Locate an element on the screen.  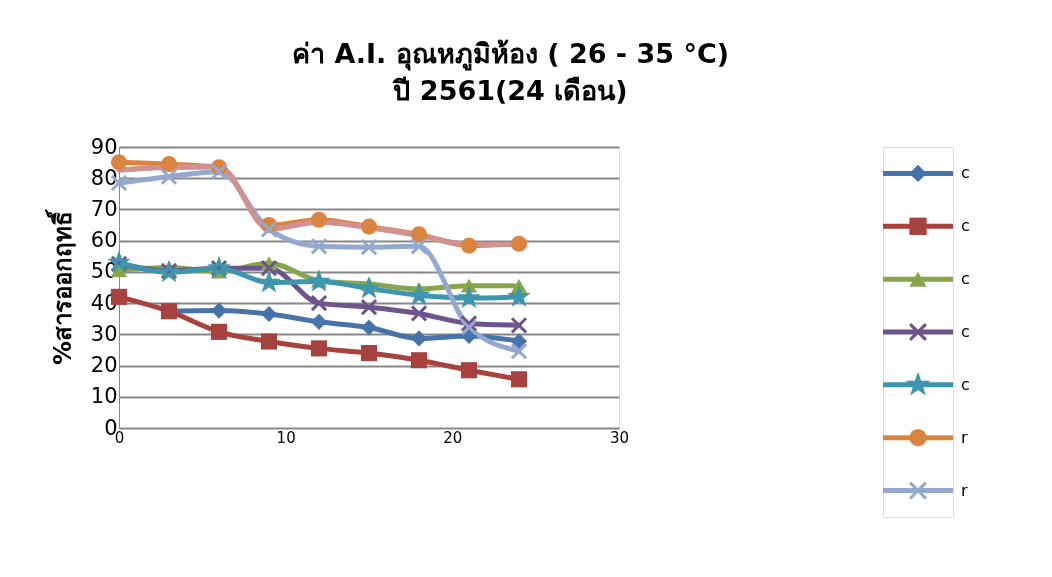
y-tick-label: 70 is located at coordinates (104, 208).